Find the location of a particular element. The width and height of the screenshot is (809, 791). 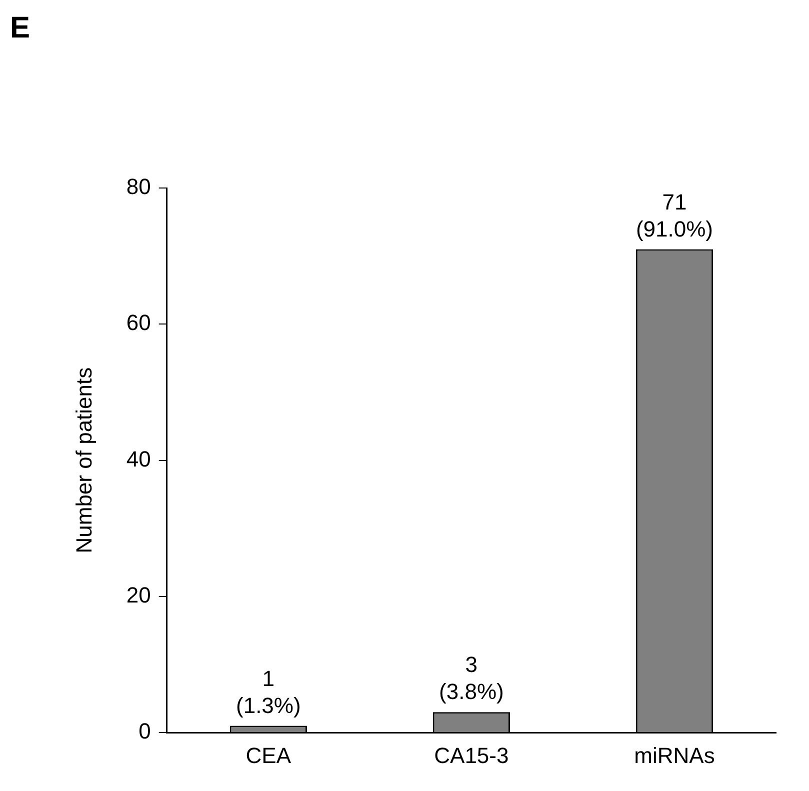

y-tick-label: 80 is located at coordinates (138, 187).